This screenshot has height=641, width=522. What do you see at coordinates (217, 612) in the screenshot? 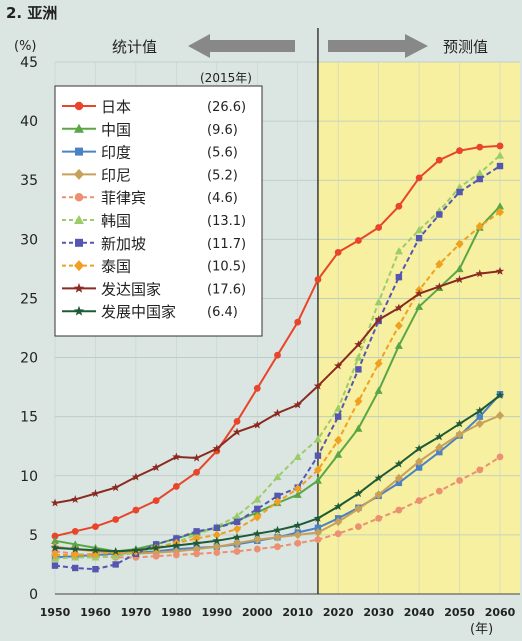
I see `x-tick-label: 1990` at bounding box center [217, 612].